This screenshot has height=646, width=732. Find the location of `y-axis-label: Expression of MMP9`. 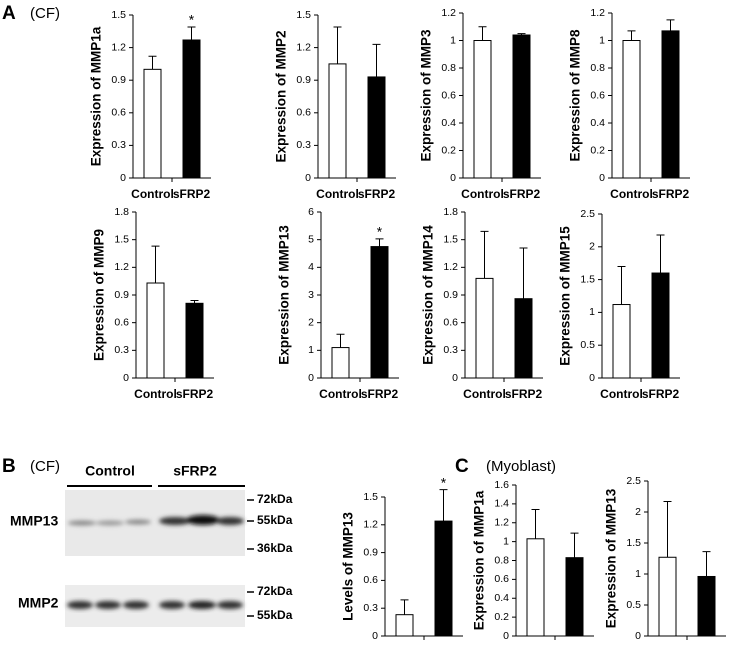

y-axis-label: Expression of MMP9 is located at coordinates (99, 295).